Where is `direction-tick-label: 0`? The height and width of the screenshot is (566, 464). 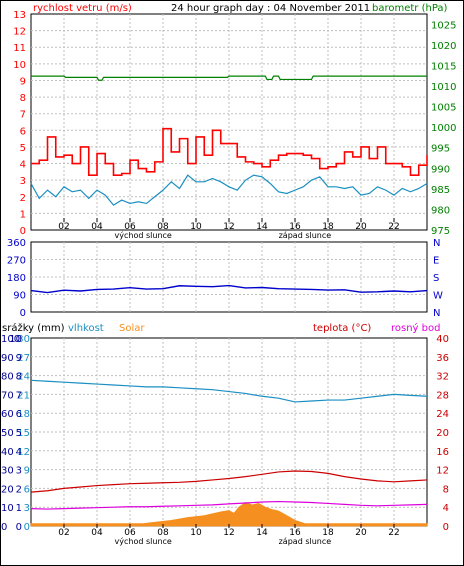
direction-tick-label: 0 is located at coordinates (23, 313).